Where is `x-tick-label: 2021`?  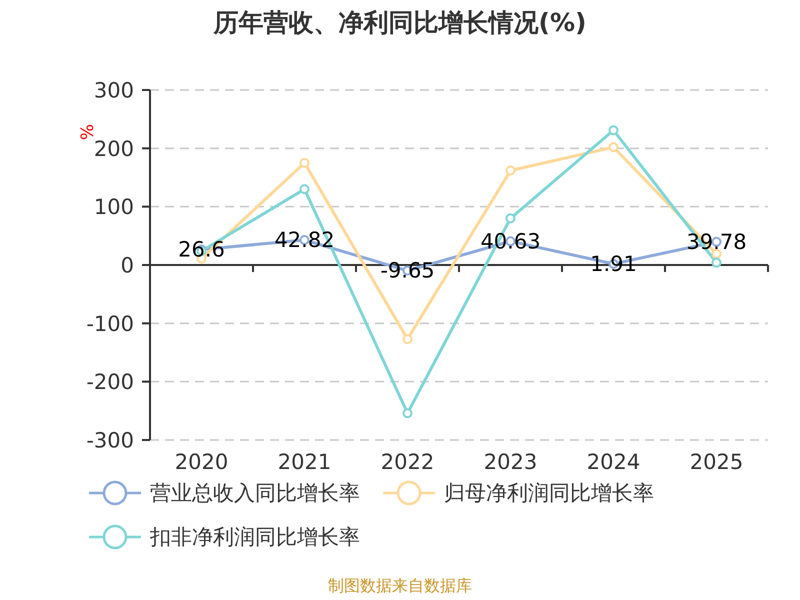
x-tick-label: 2021 is located at coordinates (305, 462).